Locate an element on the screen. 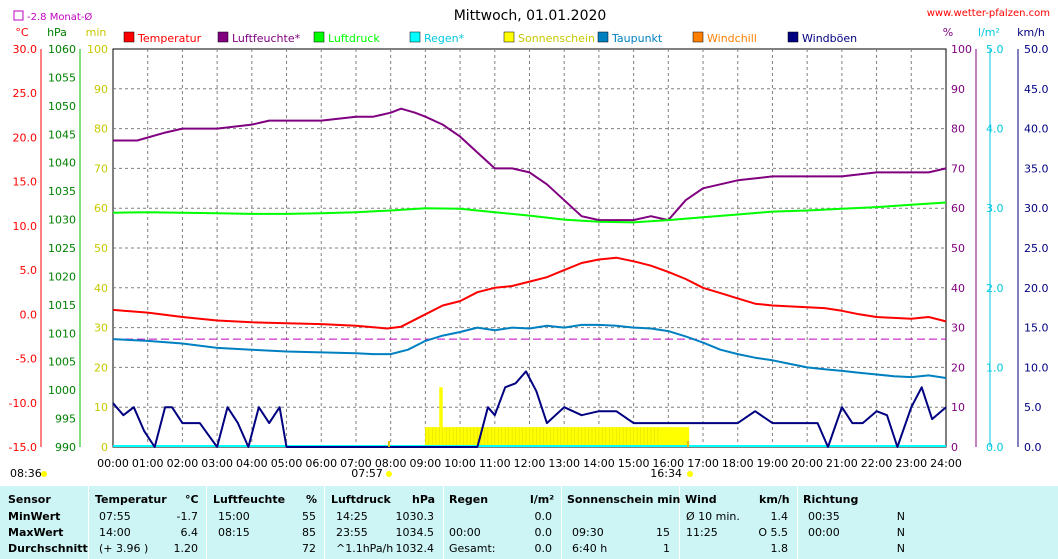 The height and width of the screenshot is (559, 1058). stats-cell-t-val: 6.4 is located at coordinates (189, 532).